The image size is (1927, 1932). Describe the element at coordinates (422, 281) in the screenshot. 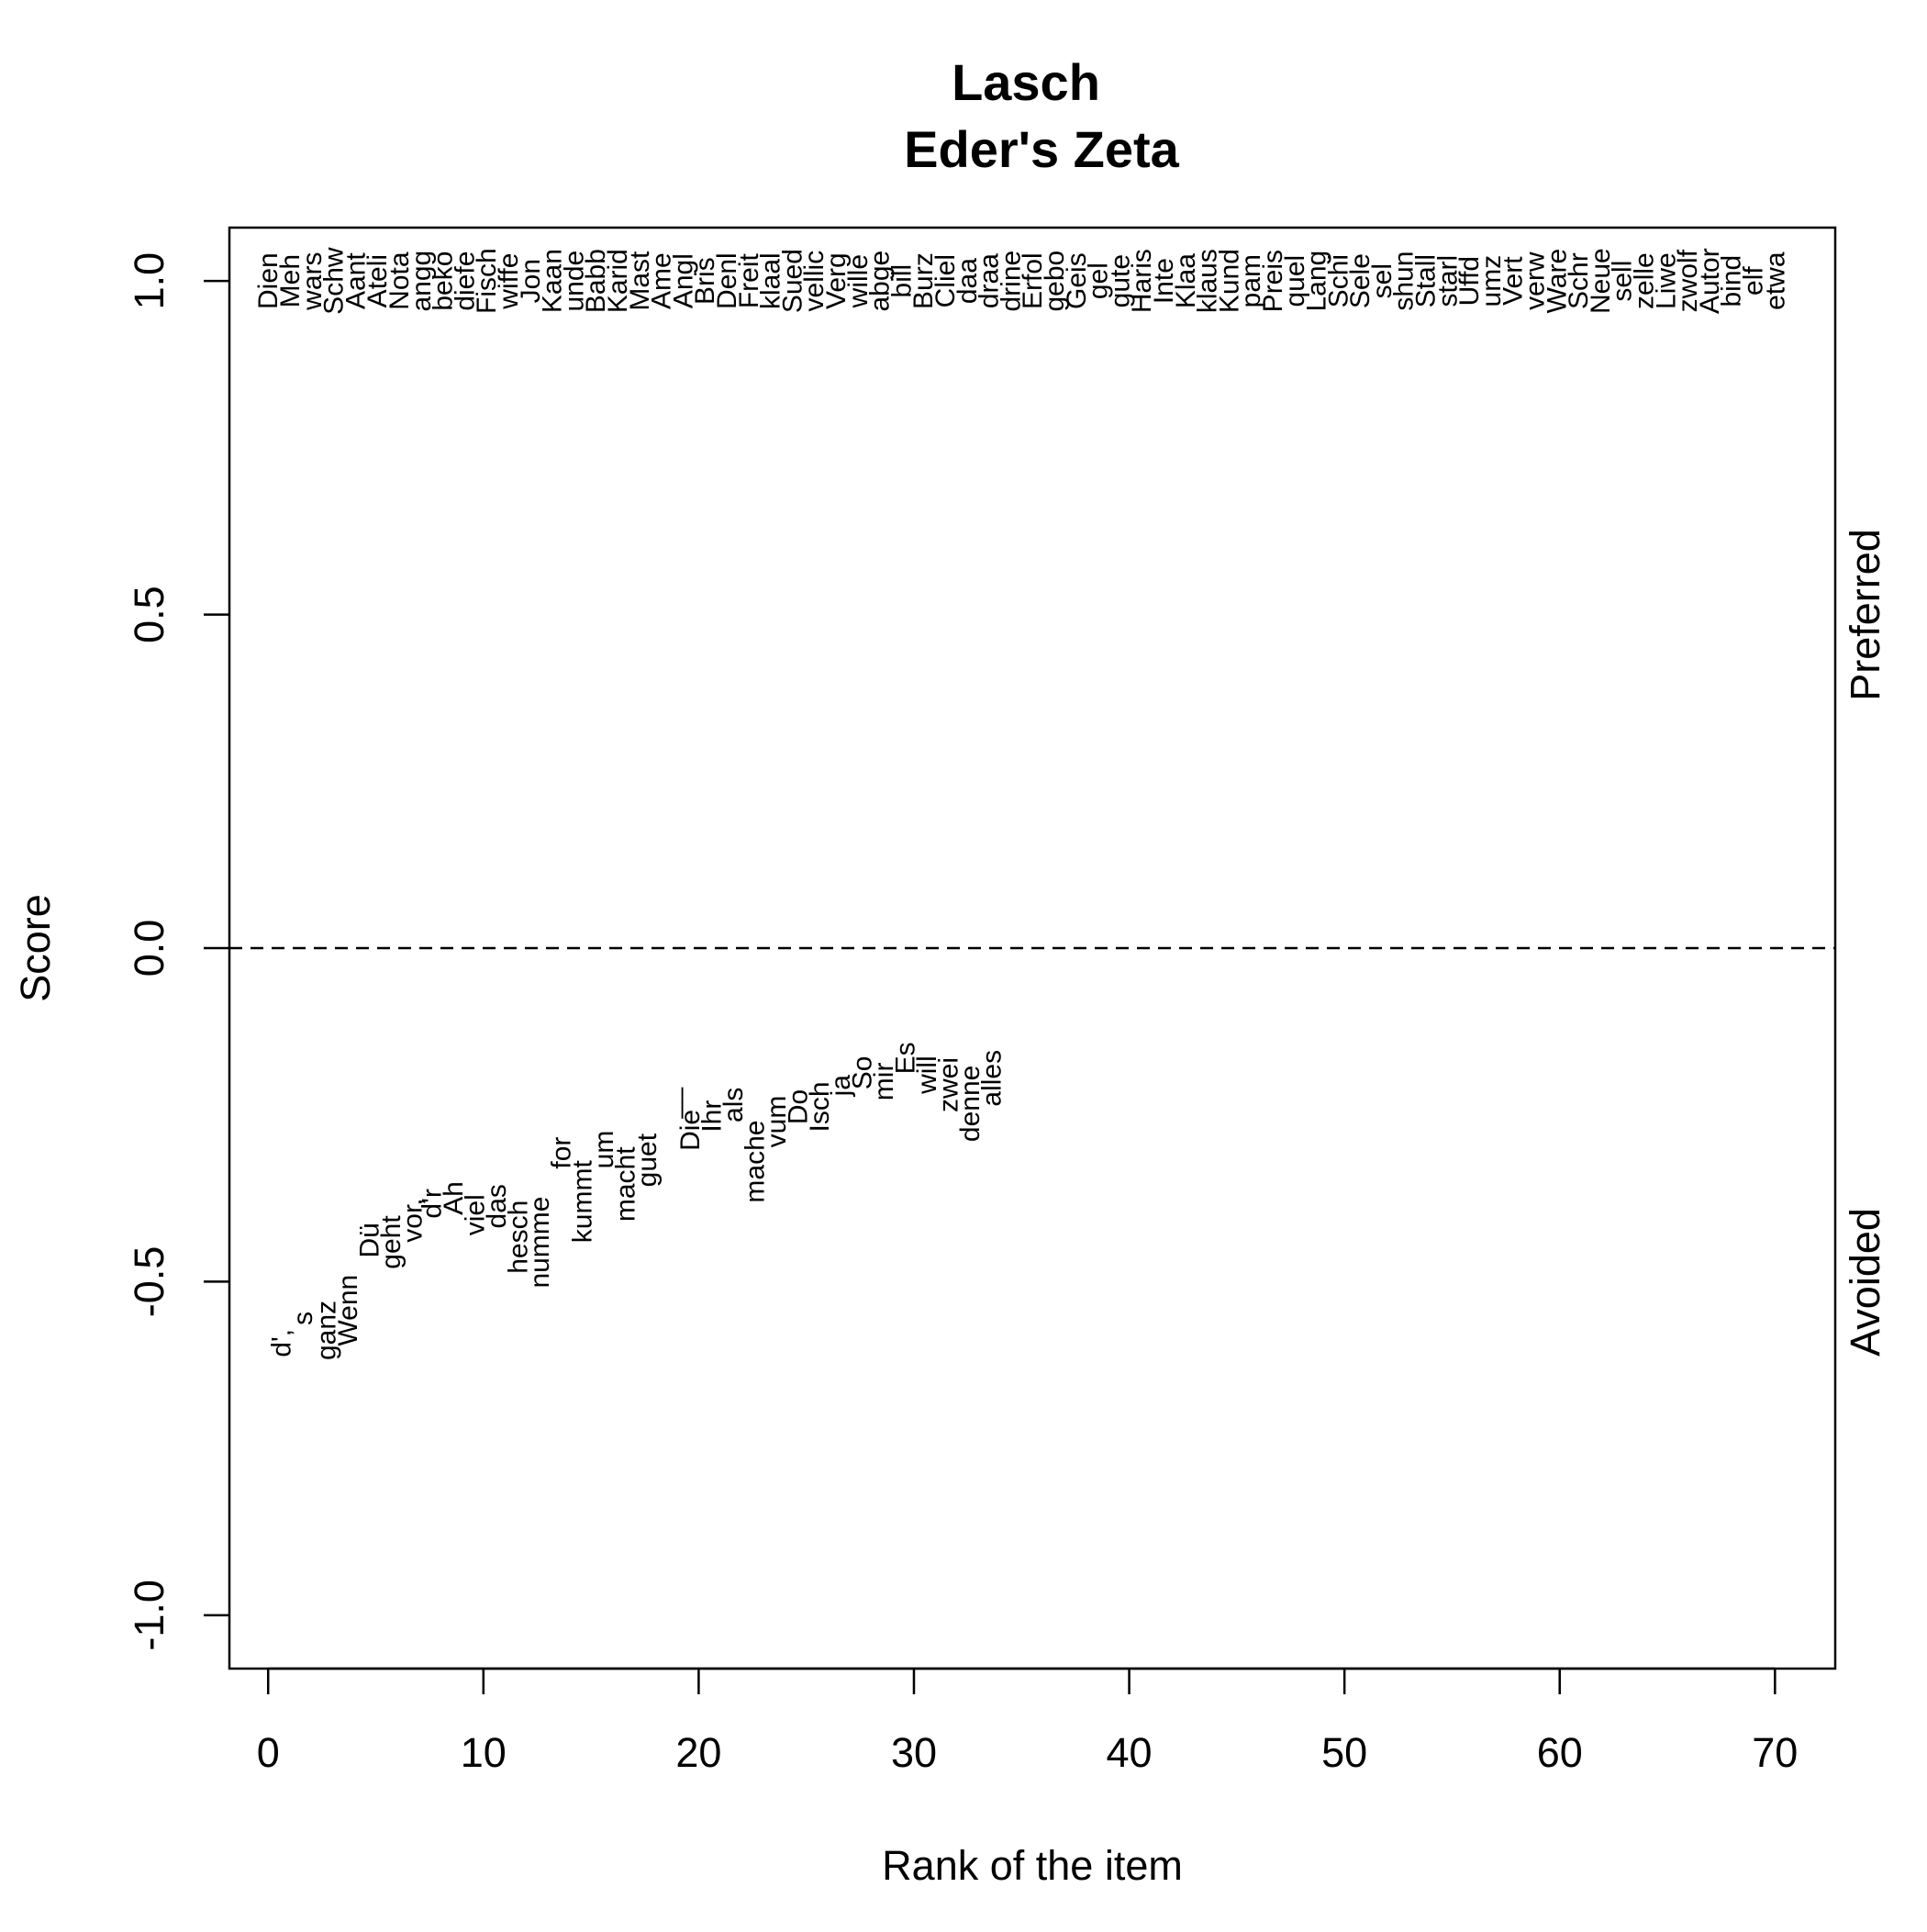

I see `preferred-word: angg` at that location.